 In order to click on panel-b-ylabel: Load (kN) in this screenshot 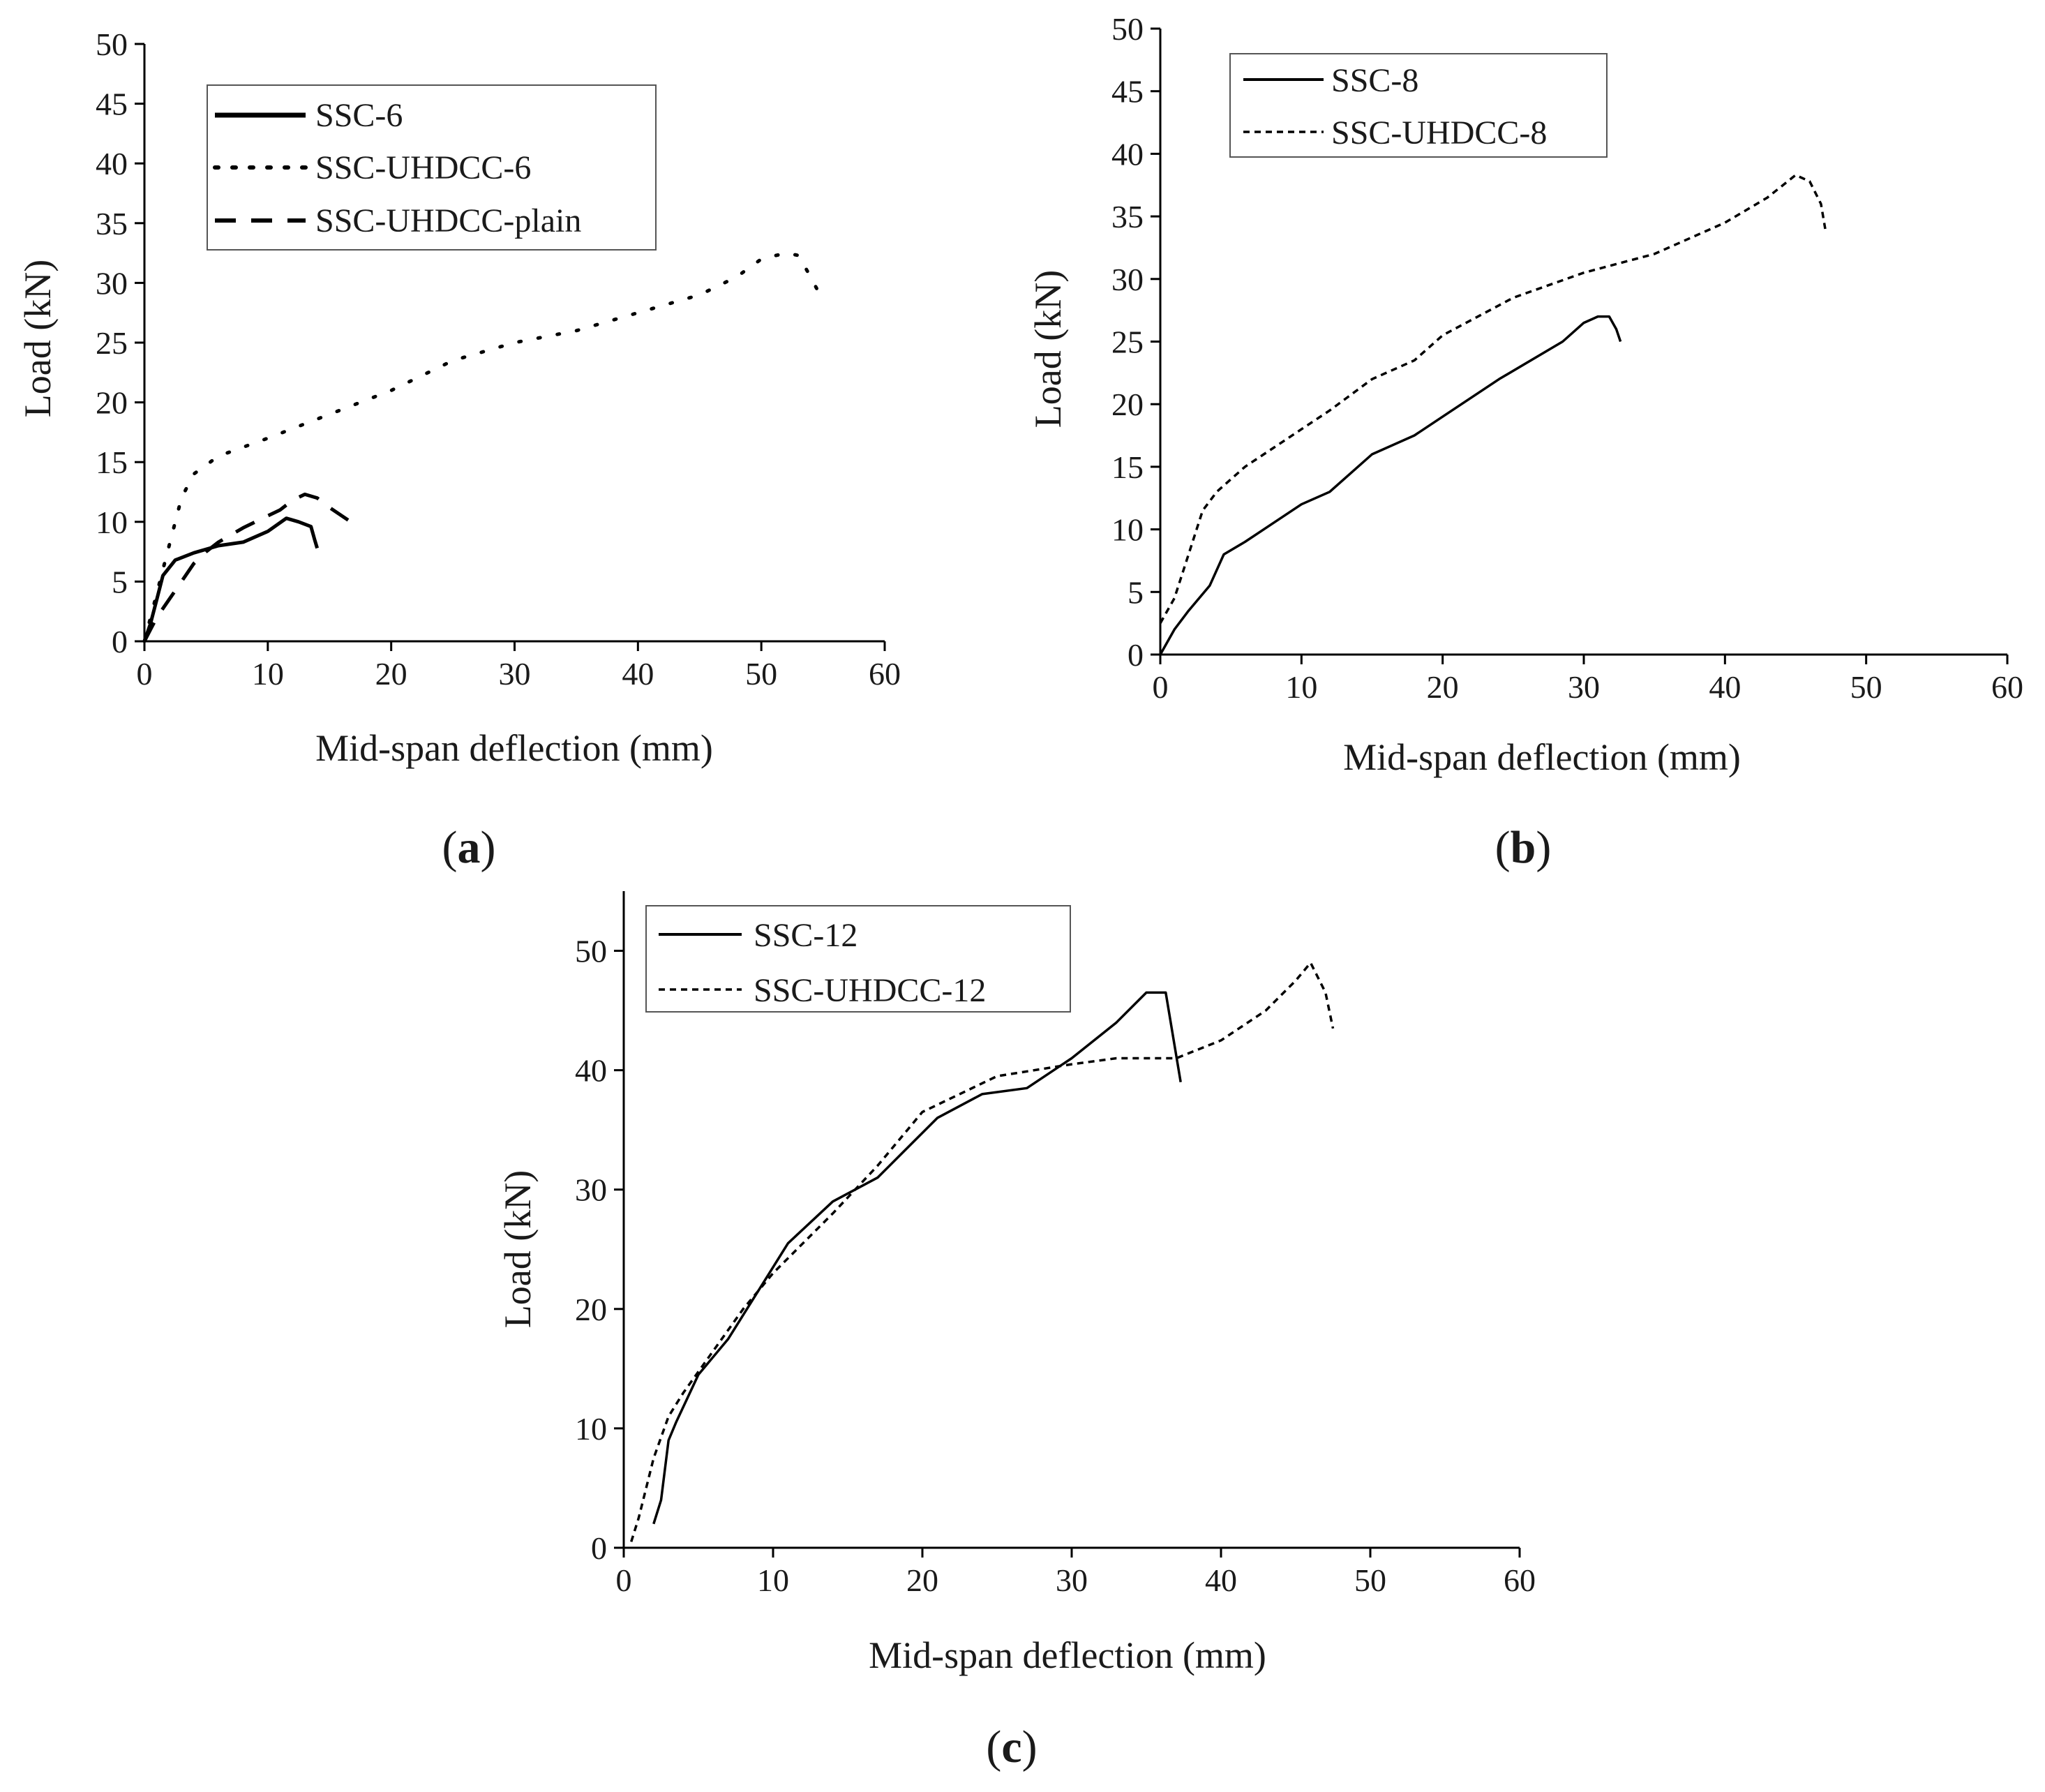, I will do `click(1048, 349)`.